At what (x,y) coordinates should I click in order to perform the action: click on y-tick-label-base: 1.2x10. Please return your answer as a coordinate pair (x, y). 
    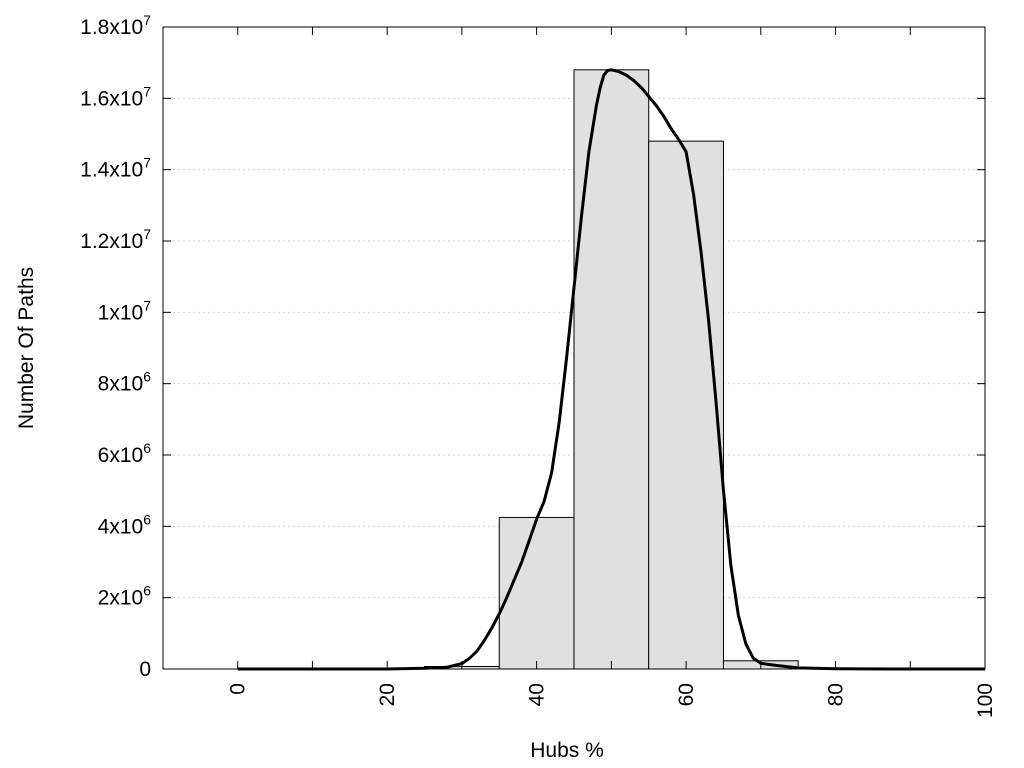
    Looking at the image, I should click on (111, 241).